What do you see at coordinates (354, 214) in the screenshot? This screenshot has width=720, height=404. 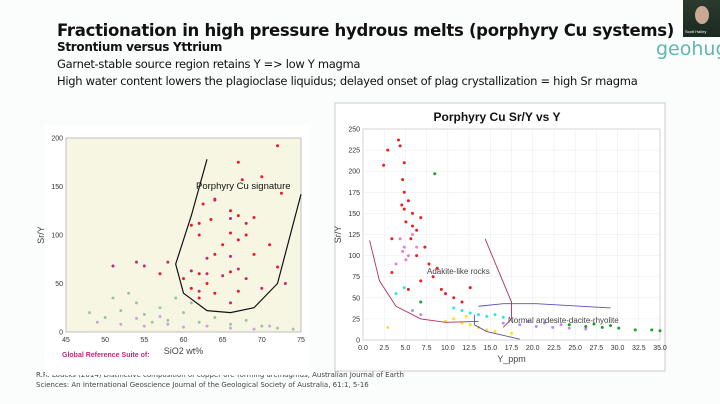 I see `y-tick-label: 150` at bounding box center [354, 214].